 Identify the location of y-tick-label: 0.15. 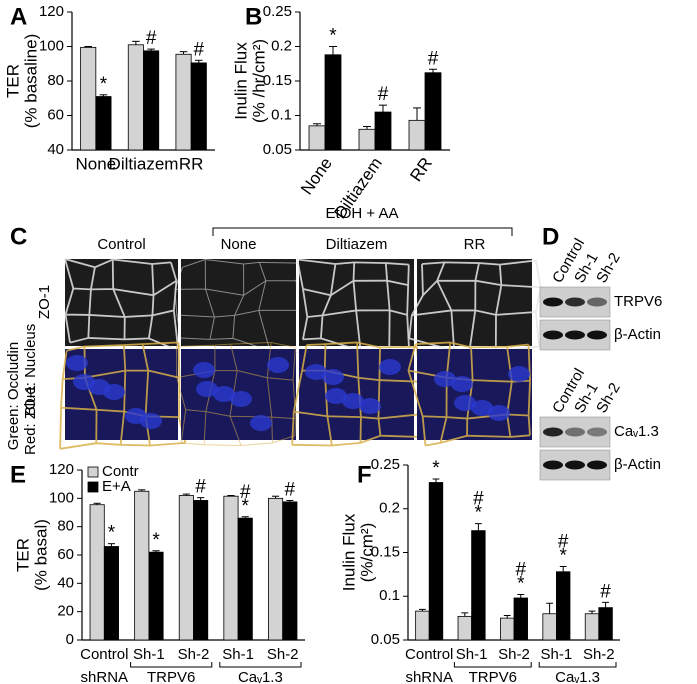
(277, 80).